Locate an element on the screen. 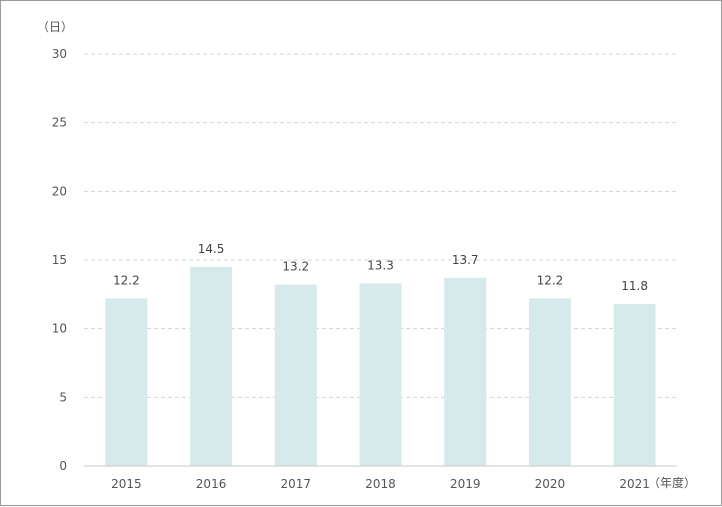  x-tick-label-2017: 2017 is located at coordinates (296, 484).